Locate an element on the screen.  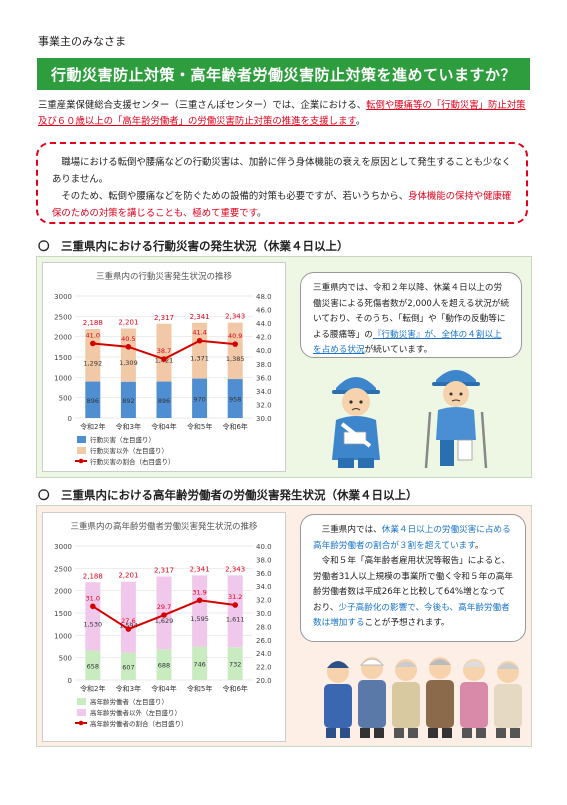
callout-2-emphasis: 休業４日以上の労働災害に占める高年齢労働者の割合が３割を超えています is located at coordinates (412, 538).